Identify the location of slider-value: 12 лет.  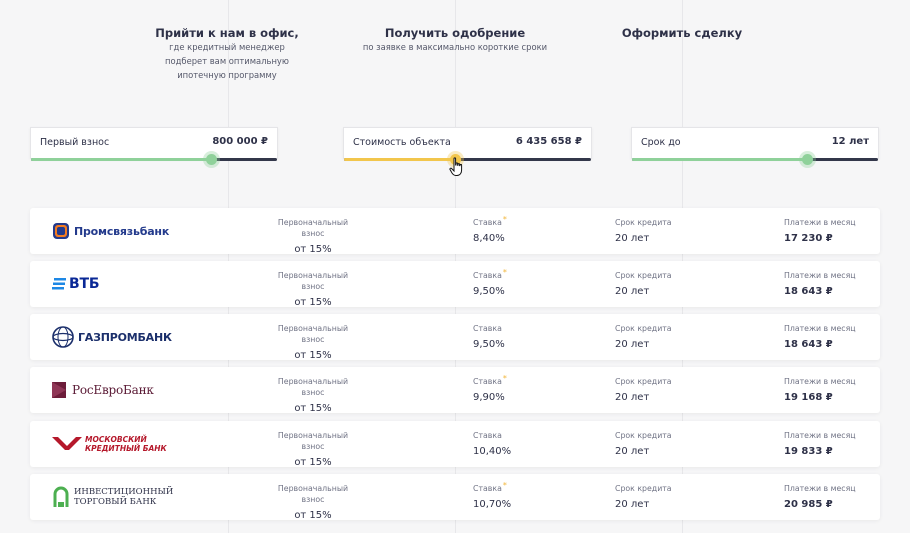
(850, 141).